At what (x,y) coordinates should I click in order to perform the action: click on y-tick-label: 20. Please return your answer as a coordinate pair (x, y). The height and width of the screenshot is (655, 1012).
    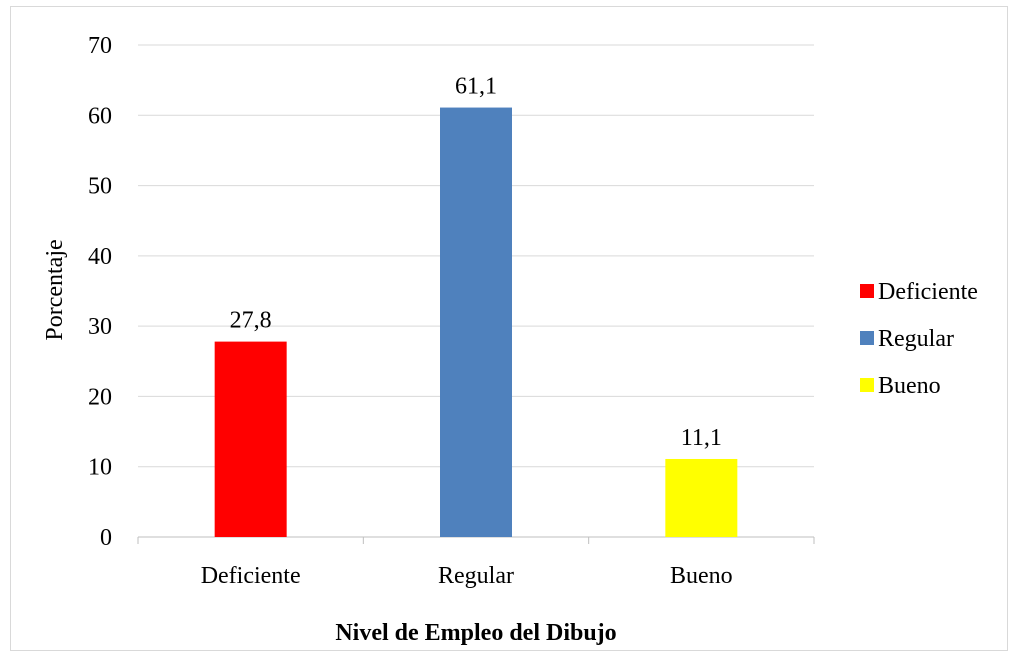
    Looking at the image, I should click on (100, 397).